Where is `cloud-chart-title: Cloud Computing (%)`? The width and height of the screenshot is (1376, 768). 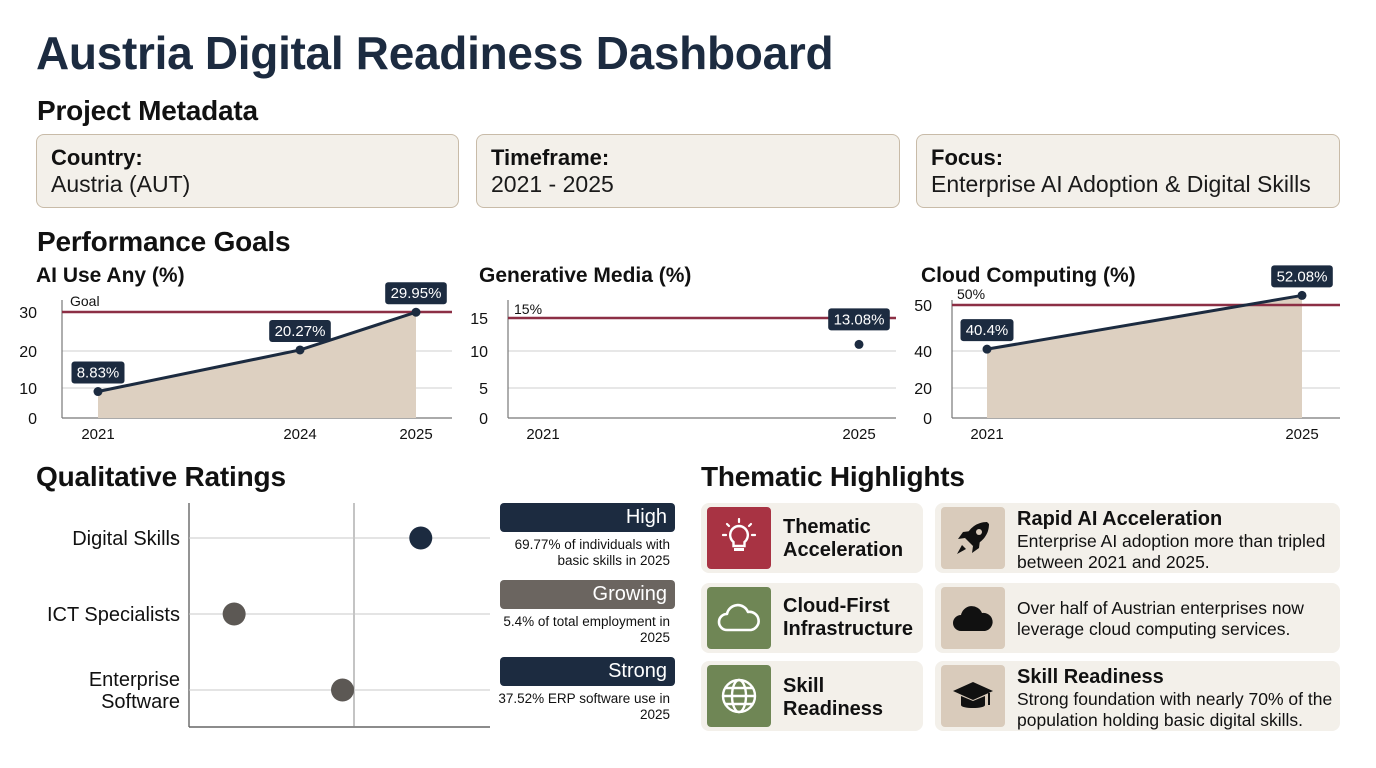
cloud-chart-title: Cloud Computing (%) is located at coordinates (1028, 275).